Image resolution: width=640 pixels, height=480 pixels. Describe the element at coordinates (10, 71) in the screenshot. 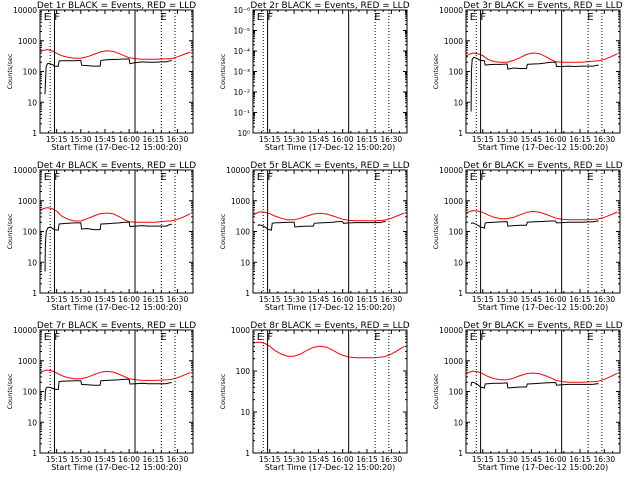

I see `y-axis-label: Counts/sec` at that location.